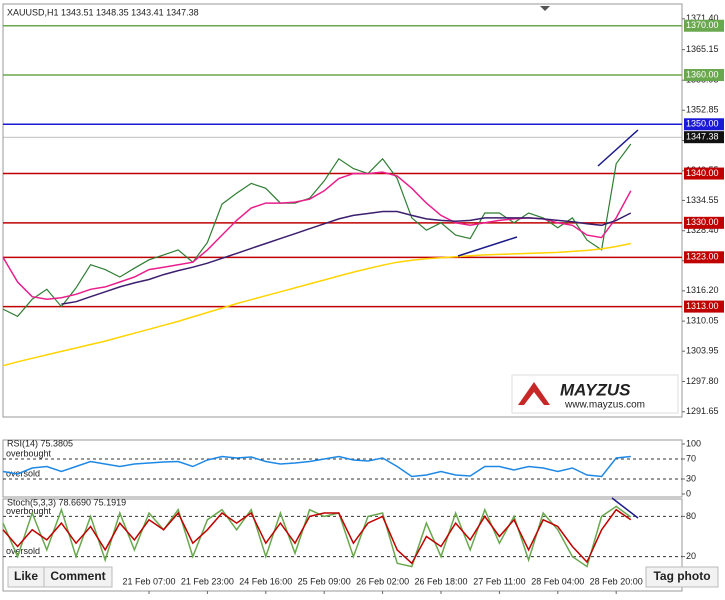 The width and height of the screenshot is (725, 600). Describe the element at coordinates (702, 290) in the screenshot. I see `y-tick-label: 1316.20` at that location.